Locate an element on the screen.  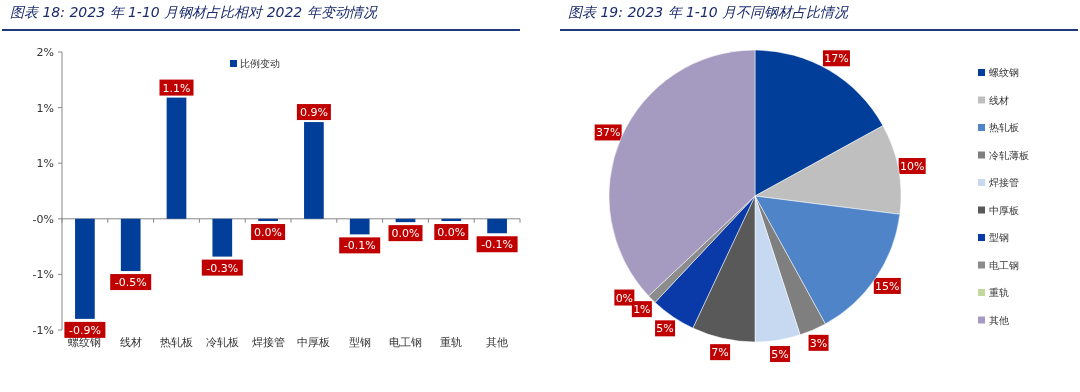
chart-title: 图表 18: 2023 年 1-10 月钢材占比相对 2022 年变动情况 is located at coordinates (194, 12).